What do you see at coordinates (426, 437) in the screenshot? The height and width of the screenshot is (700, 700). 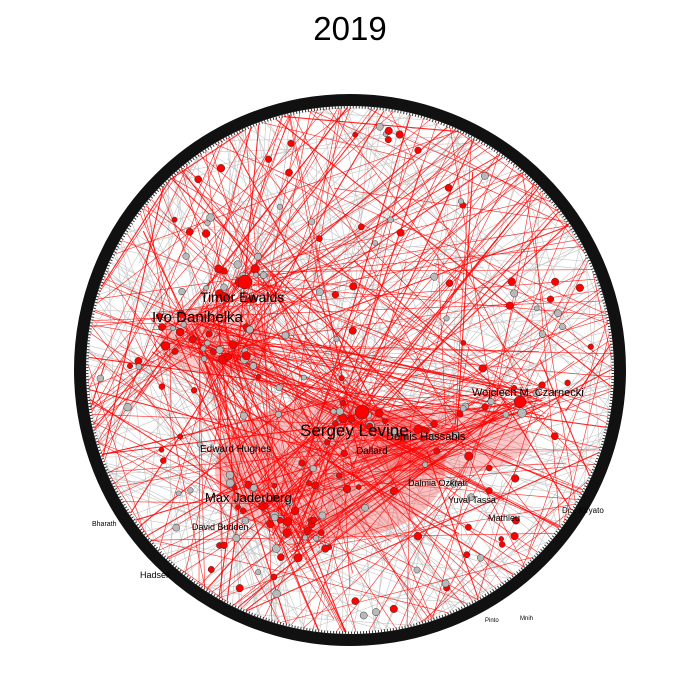 I see `label-demis-hassabis: Demis Hassabis` at bounding box center [426, 437].